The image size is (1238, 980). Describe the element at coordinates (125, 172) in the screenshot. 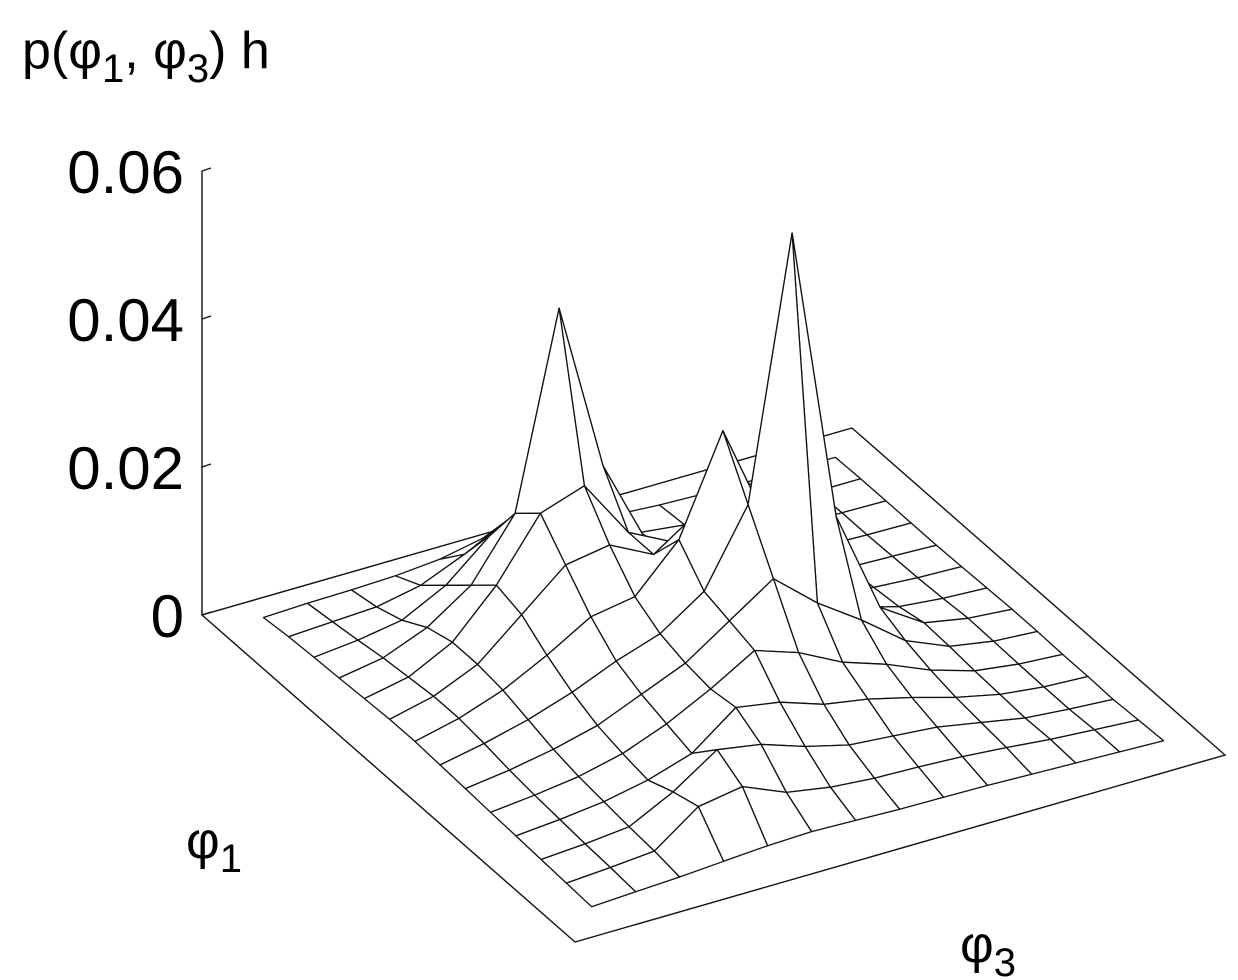

I see `z-tick-label: 0.06` at that location.